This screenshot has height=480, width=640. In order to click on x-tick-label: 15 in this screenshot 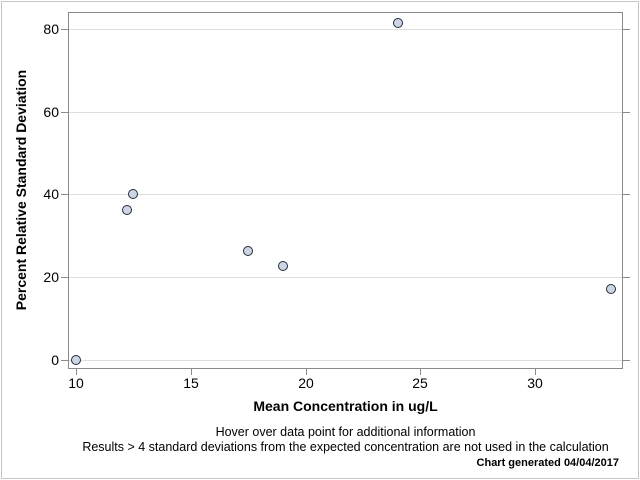, I will do `click(191, 383)`.